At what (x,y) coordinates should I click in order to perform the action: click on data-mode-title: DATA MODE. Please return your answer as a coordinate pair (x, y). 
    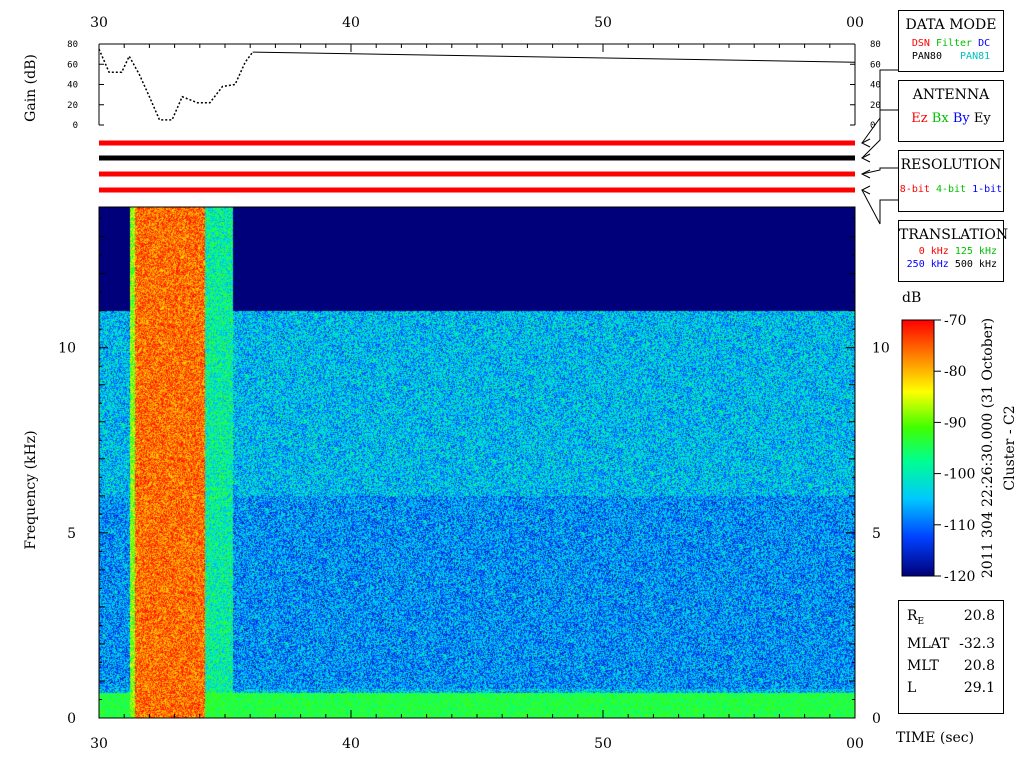
    Looking at the image, I should click on (951, 25).